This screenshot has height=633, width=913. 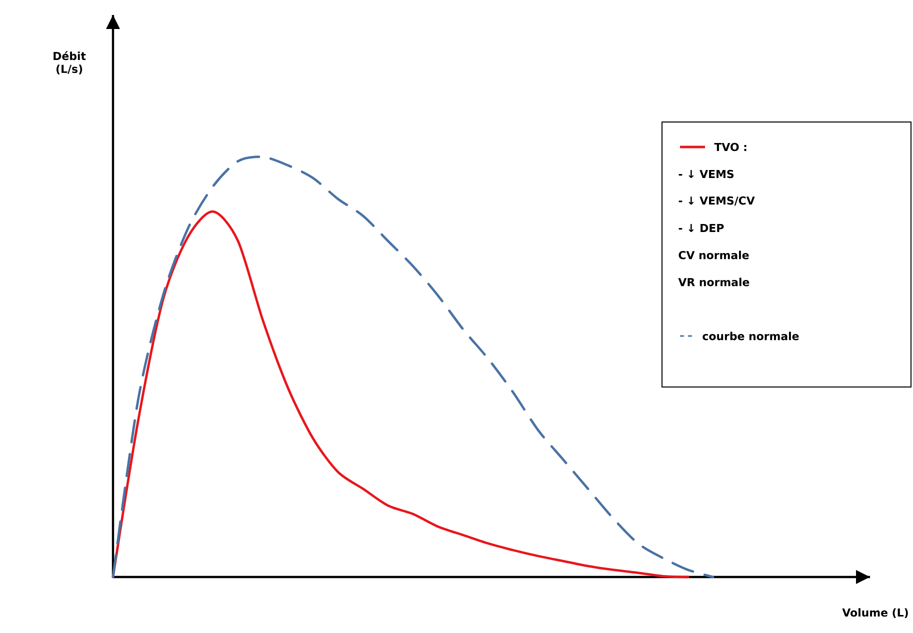 What do you see at coordinates (716, 201) in the screenshot?
I see `annotation: - ↓ VEMS/CV` at bounding box center [716, 201].